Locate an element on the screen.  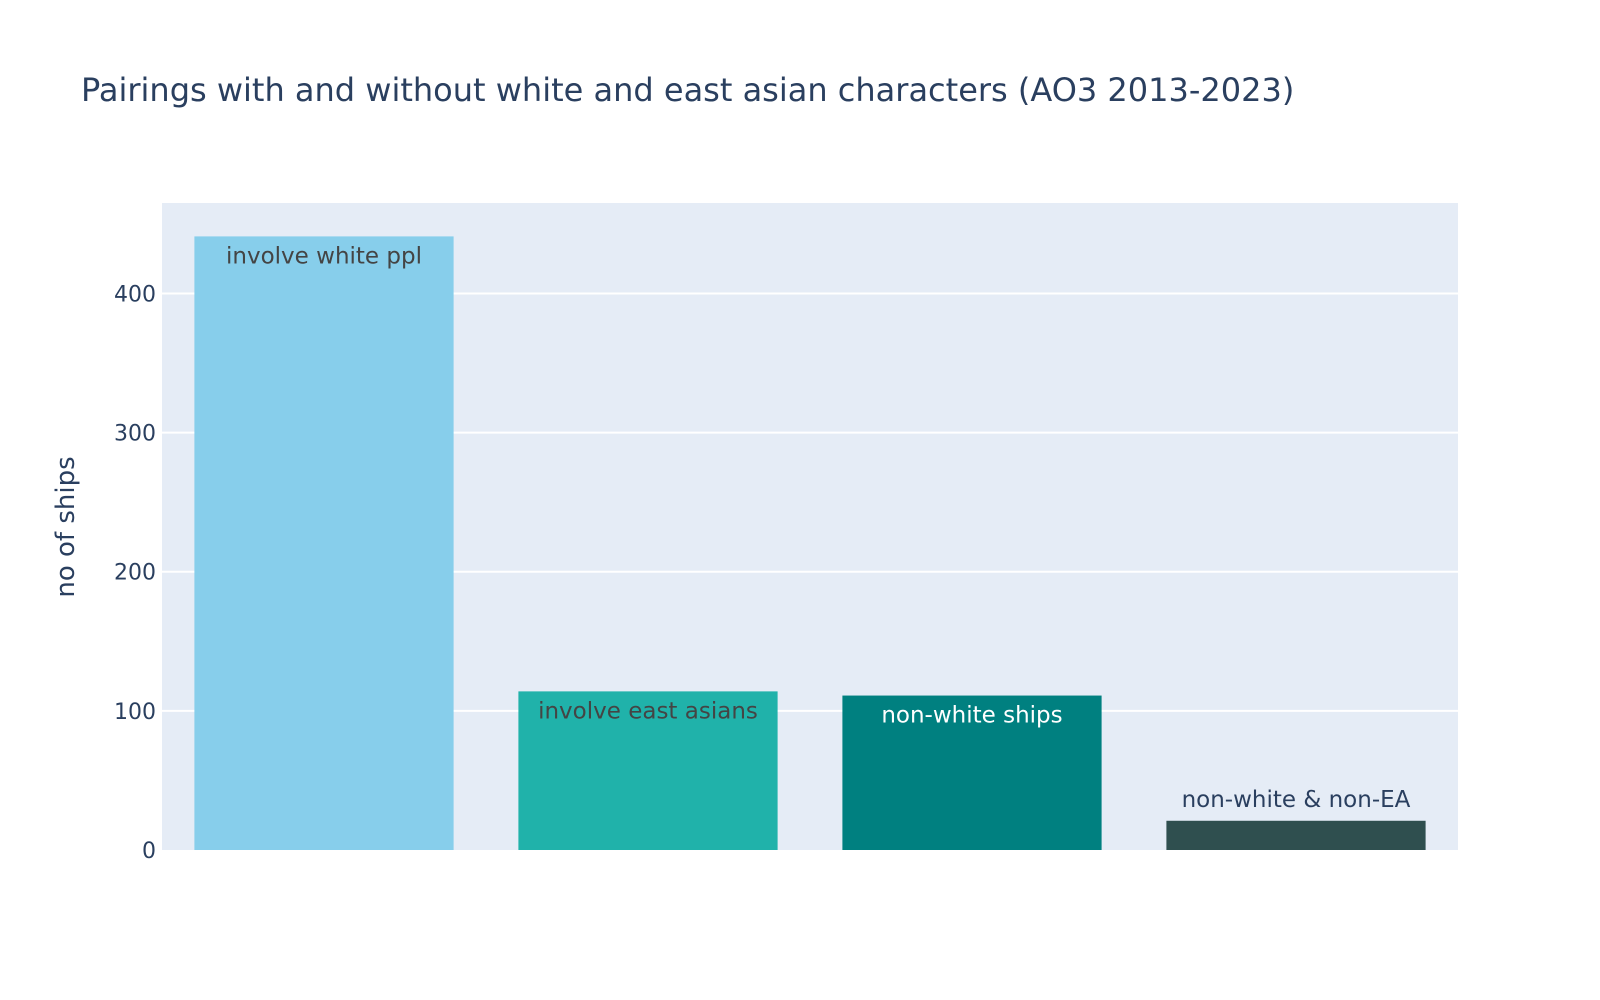
bar-label-1: involve white ppl is located at coordinates (324, 256).